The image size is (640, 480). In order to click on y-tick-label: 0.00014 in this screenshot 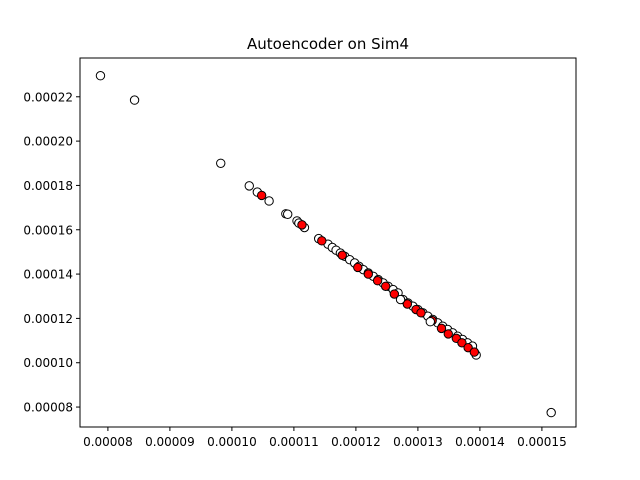, I will do `click(48, 275)`.